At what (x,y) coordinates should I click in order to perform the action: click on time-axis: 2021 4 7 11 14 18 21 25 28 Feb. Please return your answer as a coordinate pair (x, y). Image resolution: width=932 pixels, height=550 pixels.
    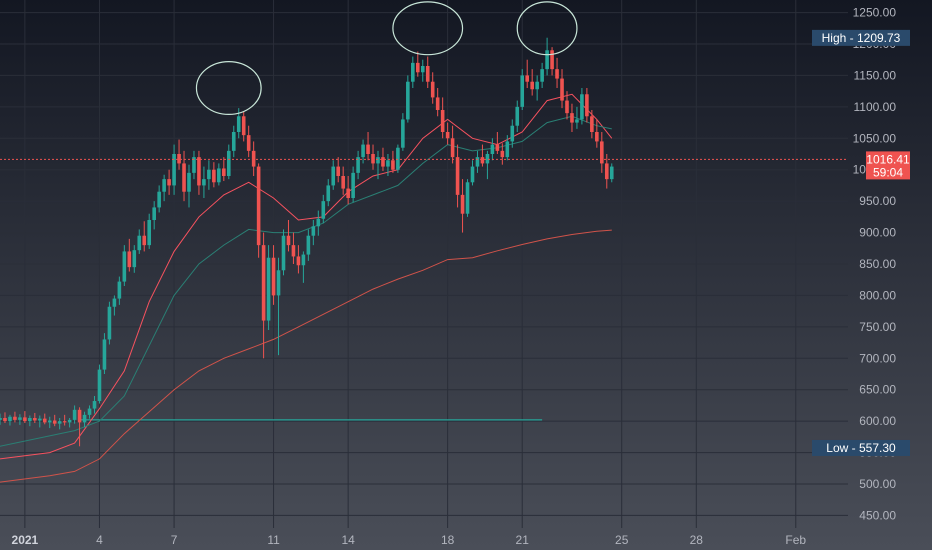
    Looking at the image, I should click on (409, 540).